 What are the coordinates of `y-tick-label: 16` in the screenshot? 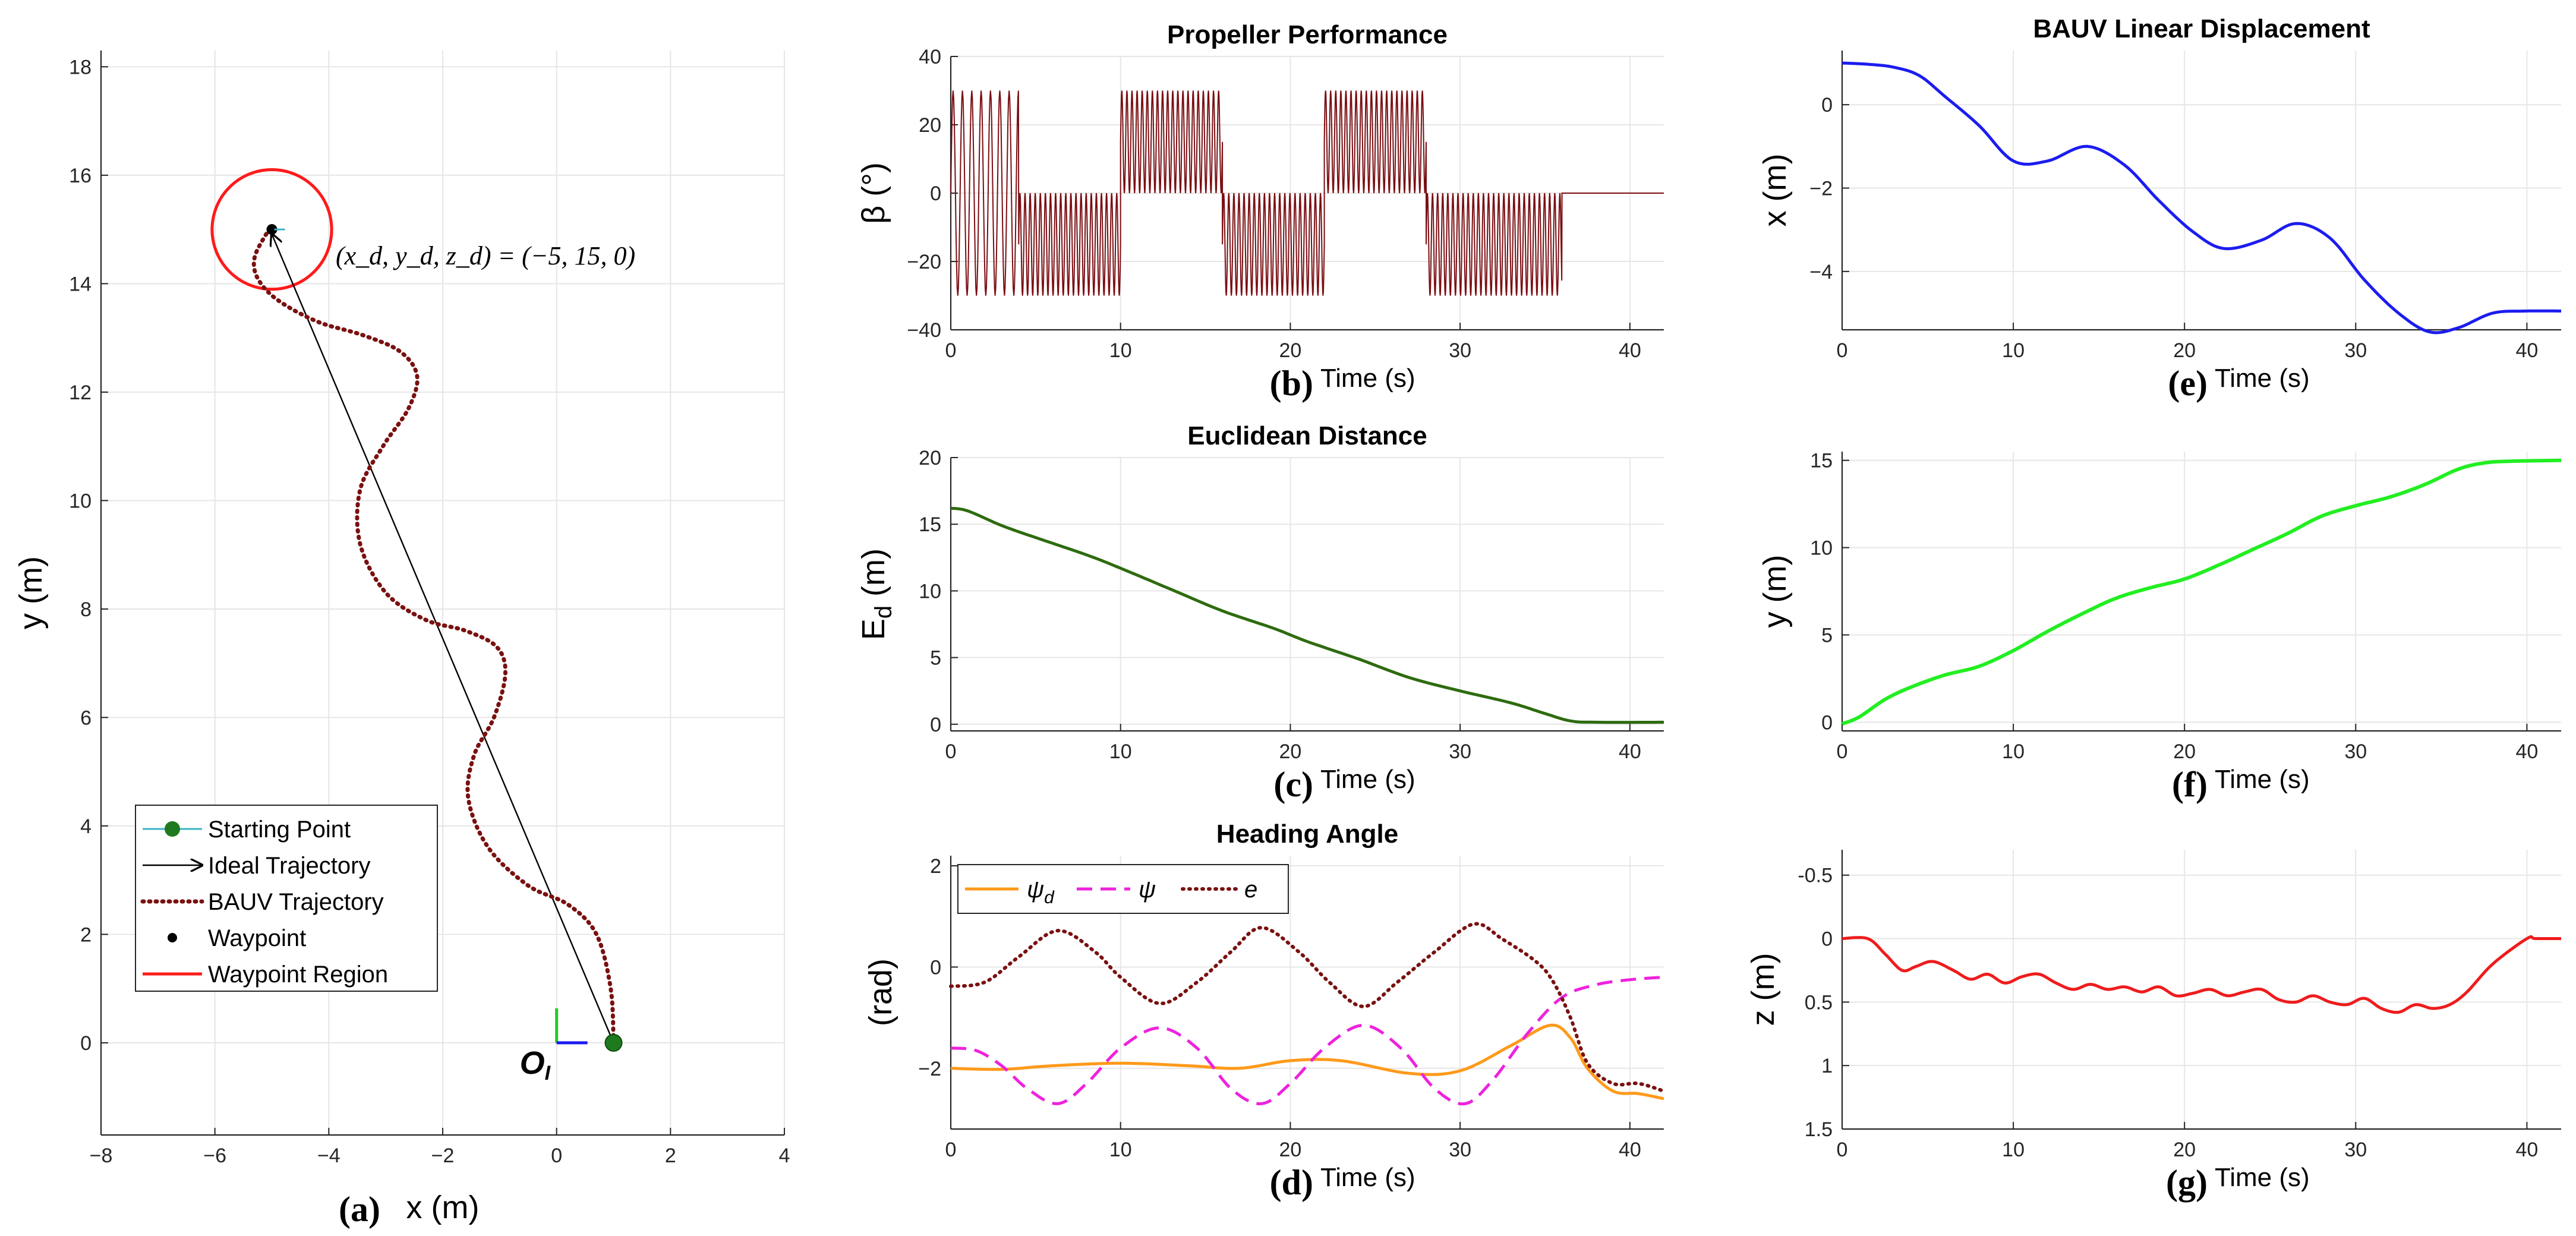 It's located at (80, 176).